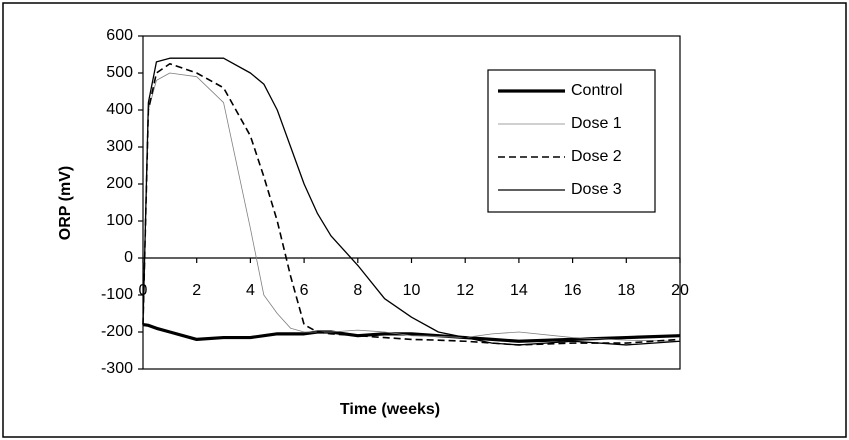  I want to click on x-tick-label: 14, so click(519, 290).